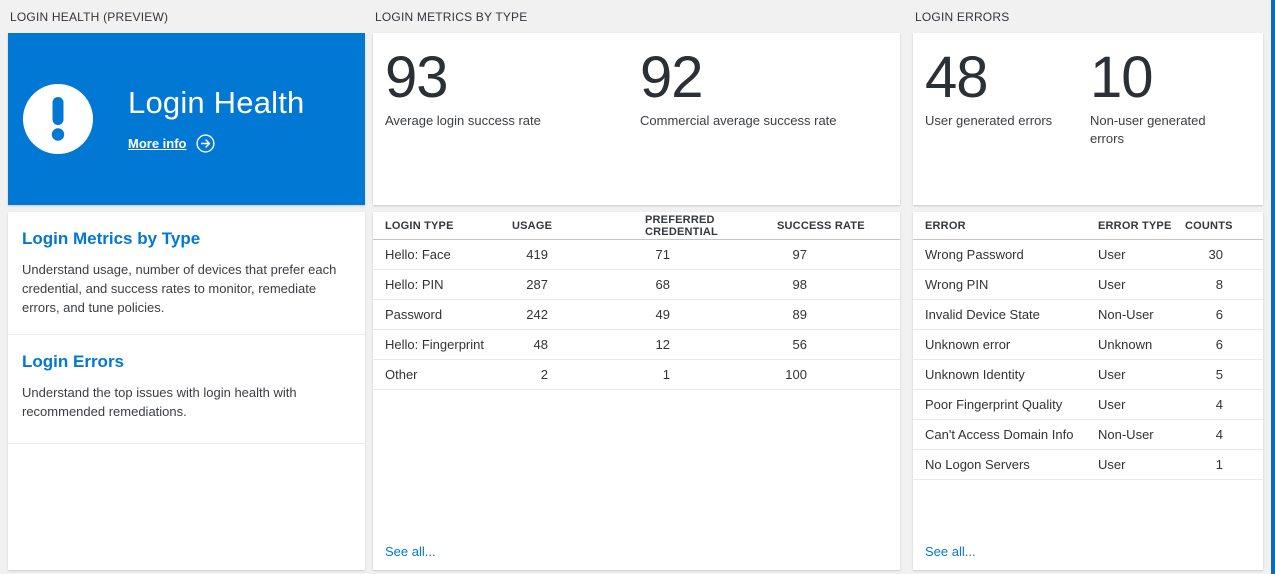 The image size is (1275, 574). I want to click on cell-counts: 8, so click(1219, 284).